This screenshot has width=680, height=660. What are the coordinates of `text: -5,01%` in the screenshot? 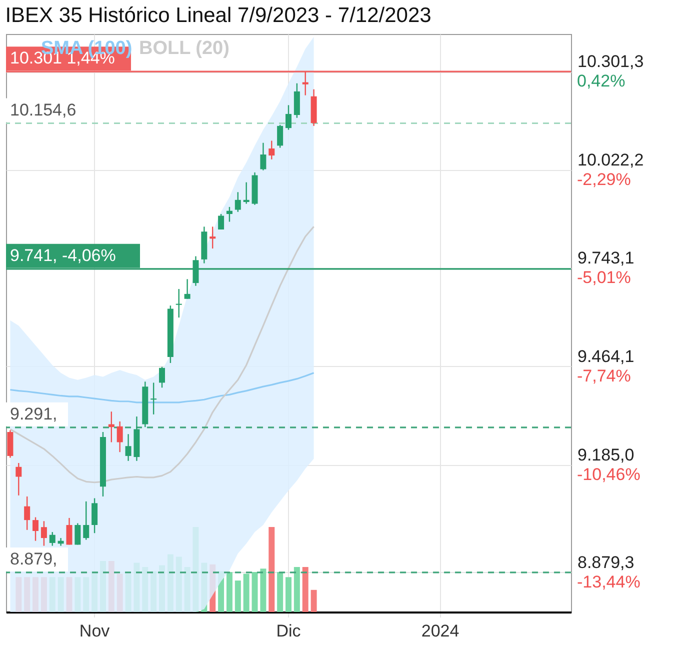 It's located at (604, 278).